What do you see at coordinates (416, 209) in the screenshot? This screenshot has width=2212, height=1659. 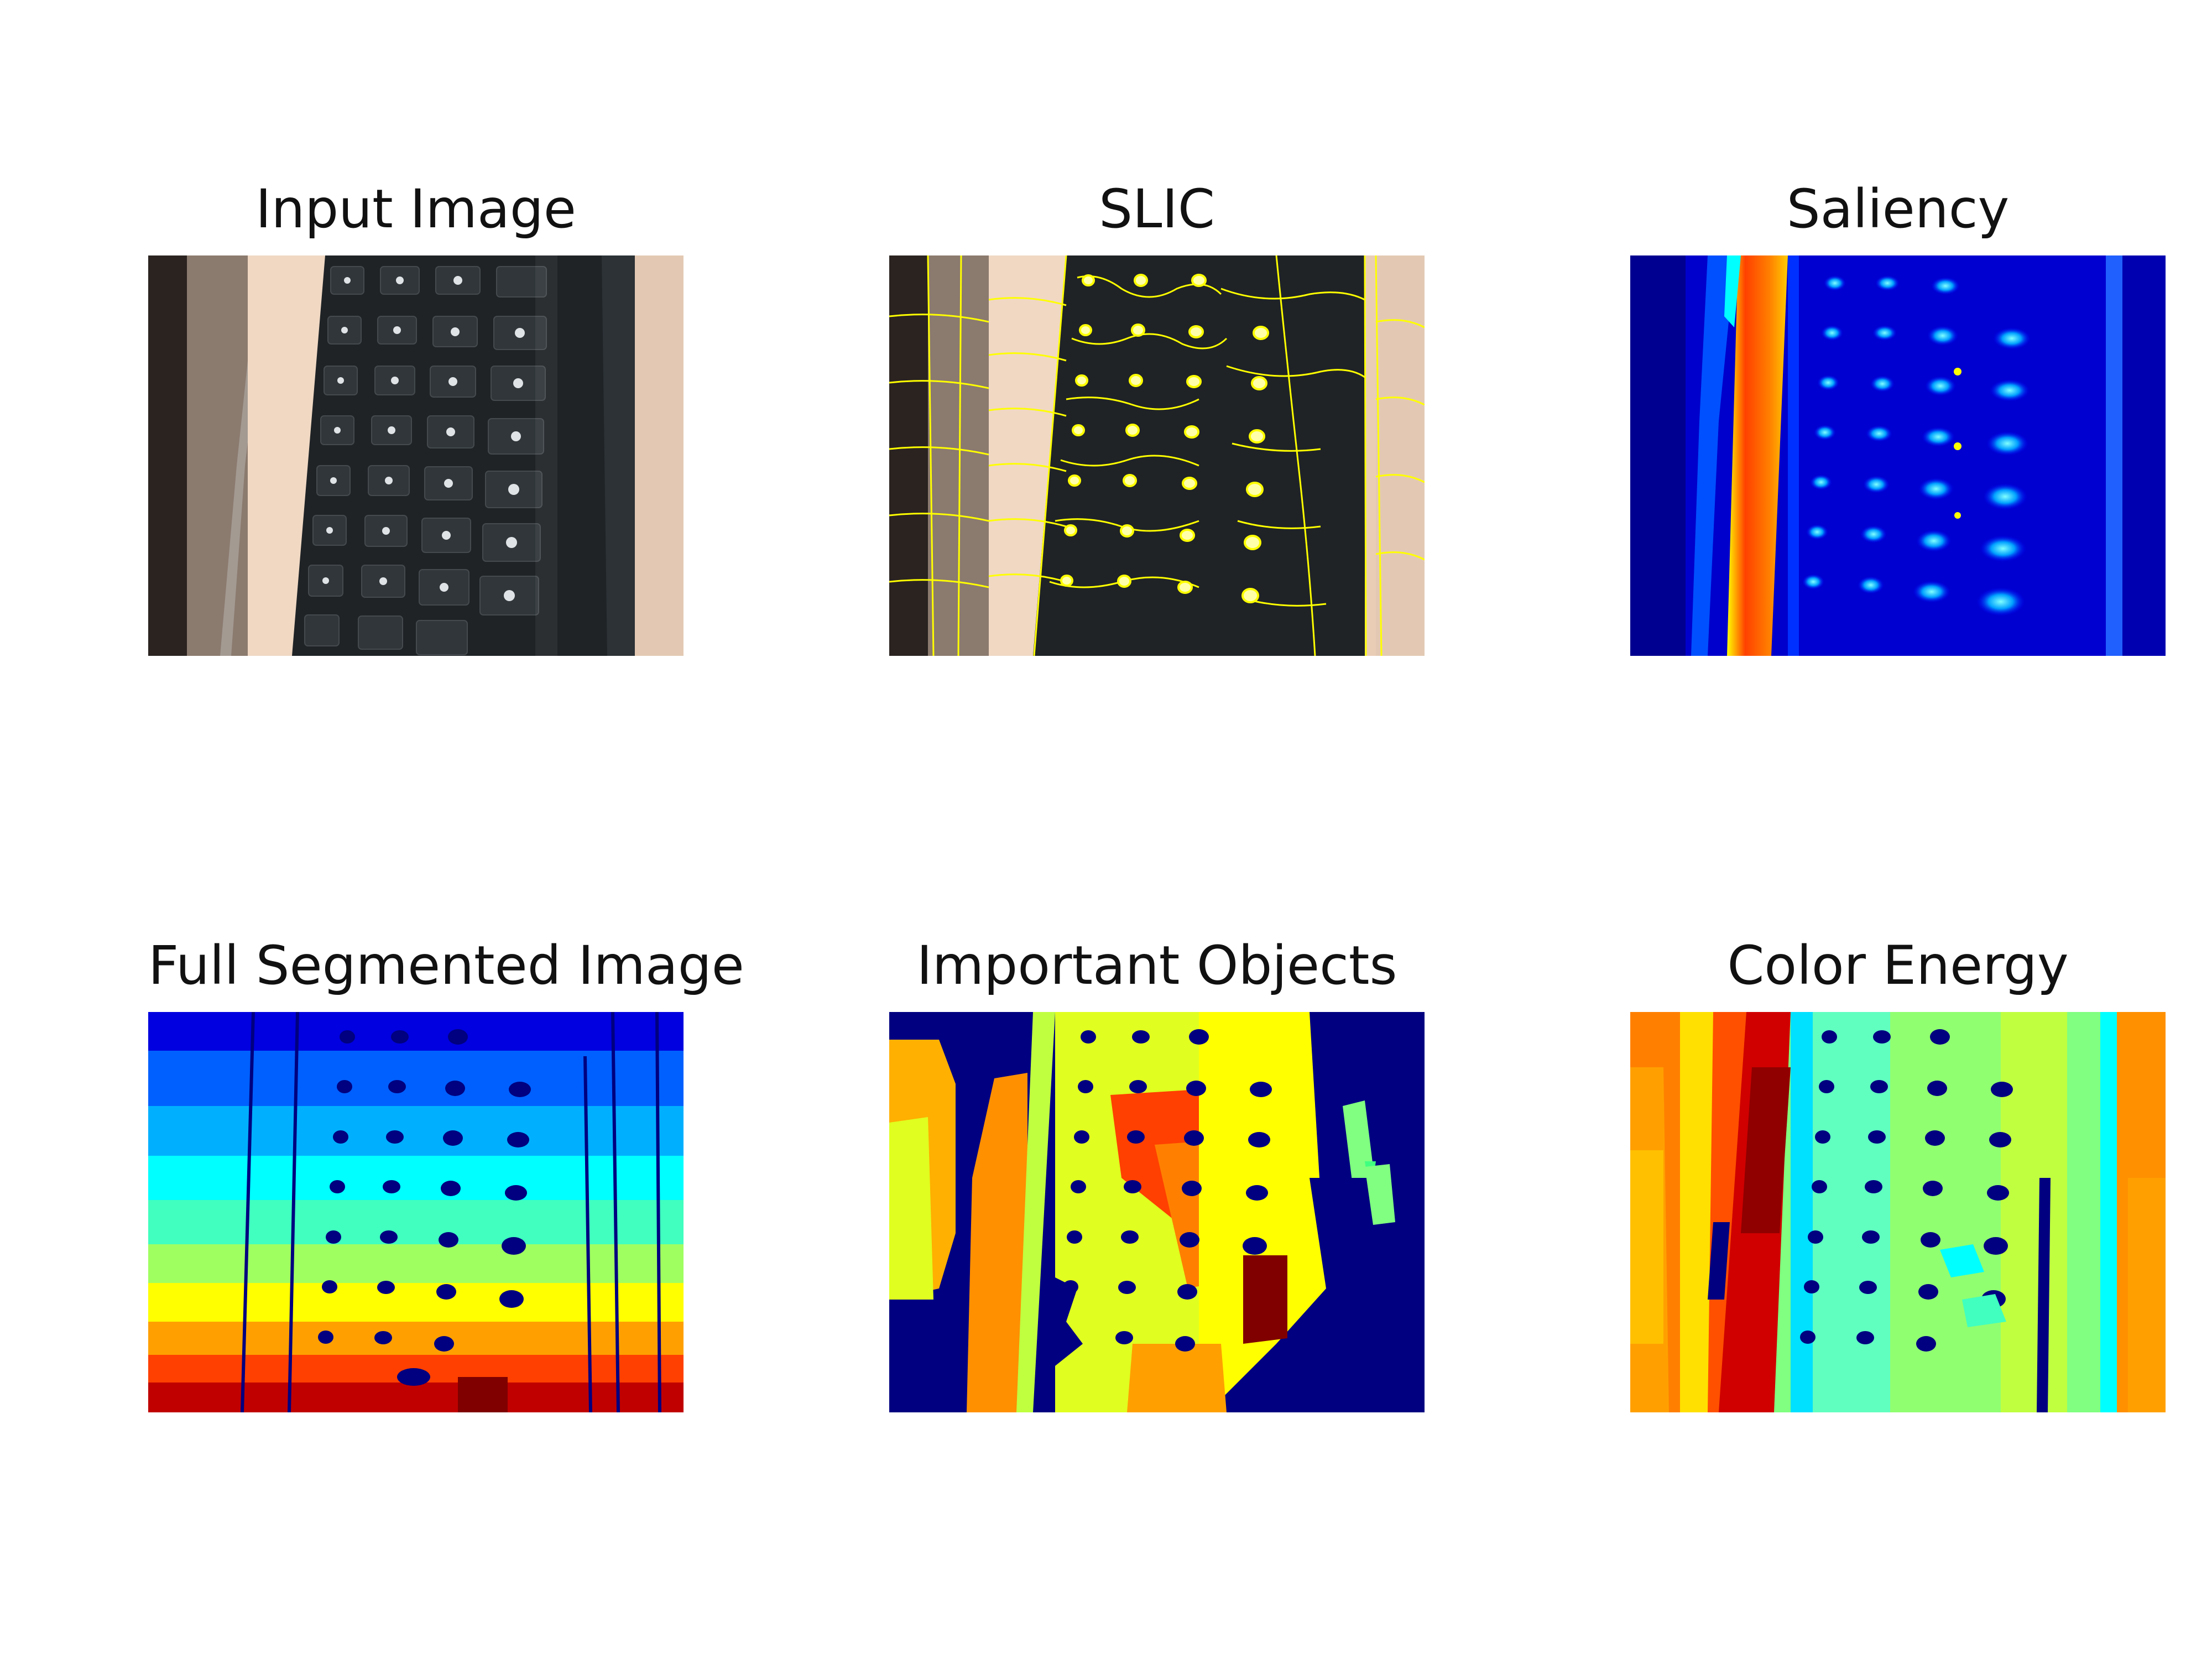 I see `panel-title-input: Input Image` at bounding box center [416, 209].